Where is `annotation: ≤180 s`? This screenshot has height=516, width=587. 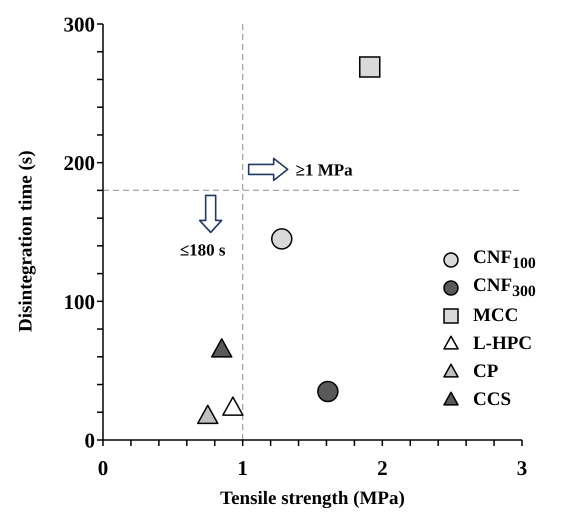
annotation: ≤180 s is located at coordinates (203, 250).